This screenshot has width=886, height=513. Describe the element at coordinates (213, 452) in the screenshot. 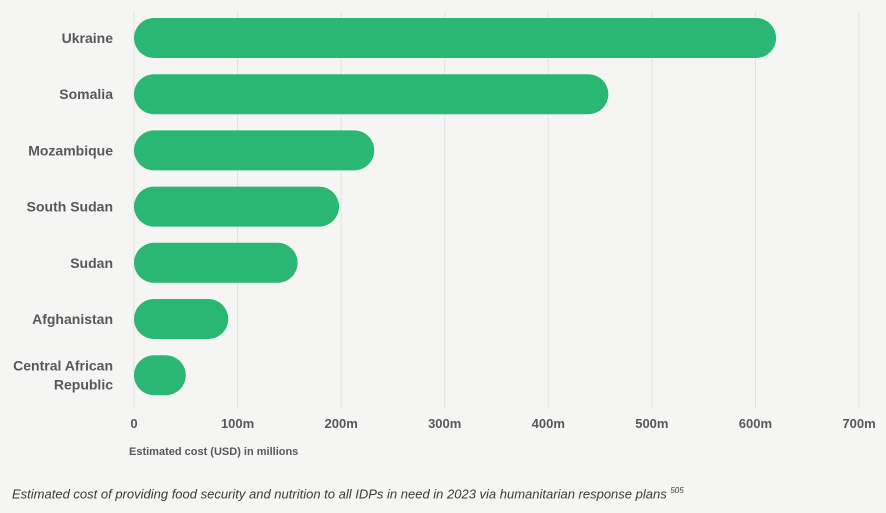

I see `x-axis-title: Estimated cost (USD) in millions` at that location.